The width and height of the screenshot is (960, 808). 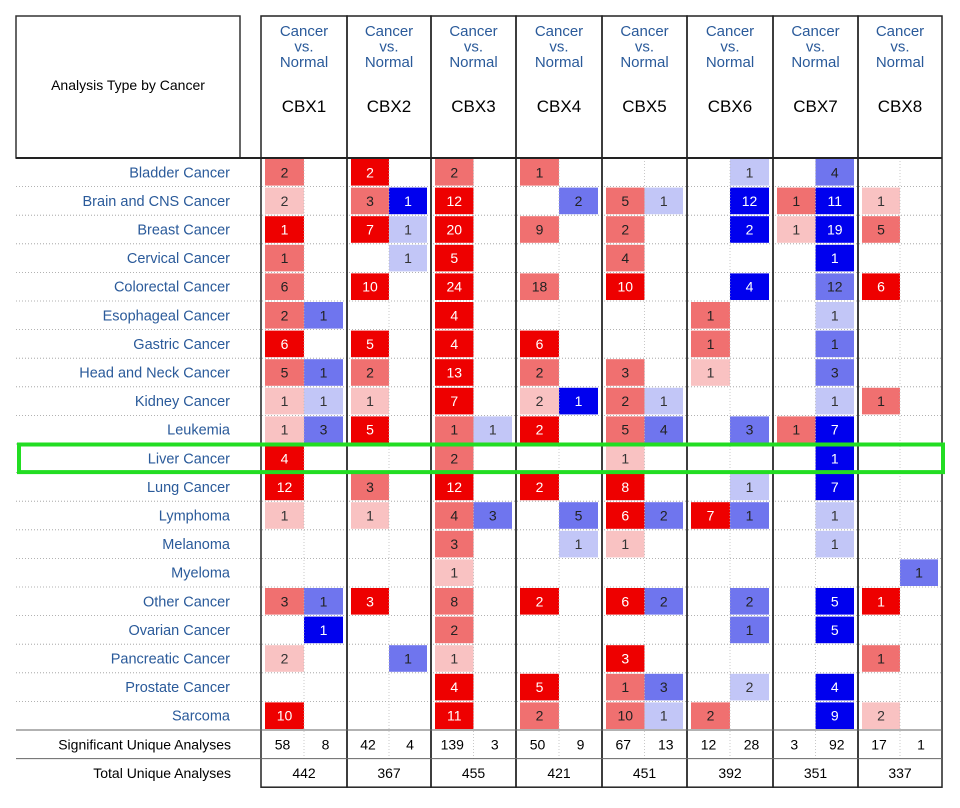 What do you see at coordinates (666, 744) in the screenshot?
I see `significant-down-value: 13` at bounding box center [666, 744].